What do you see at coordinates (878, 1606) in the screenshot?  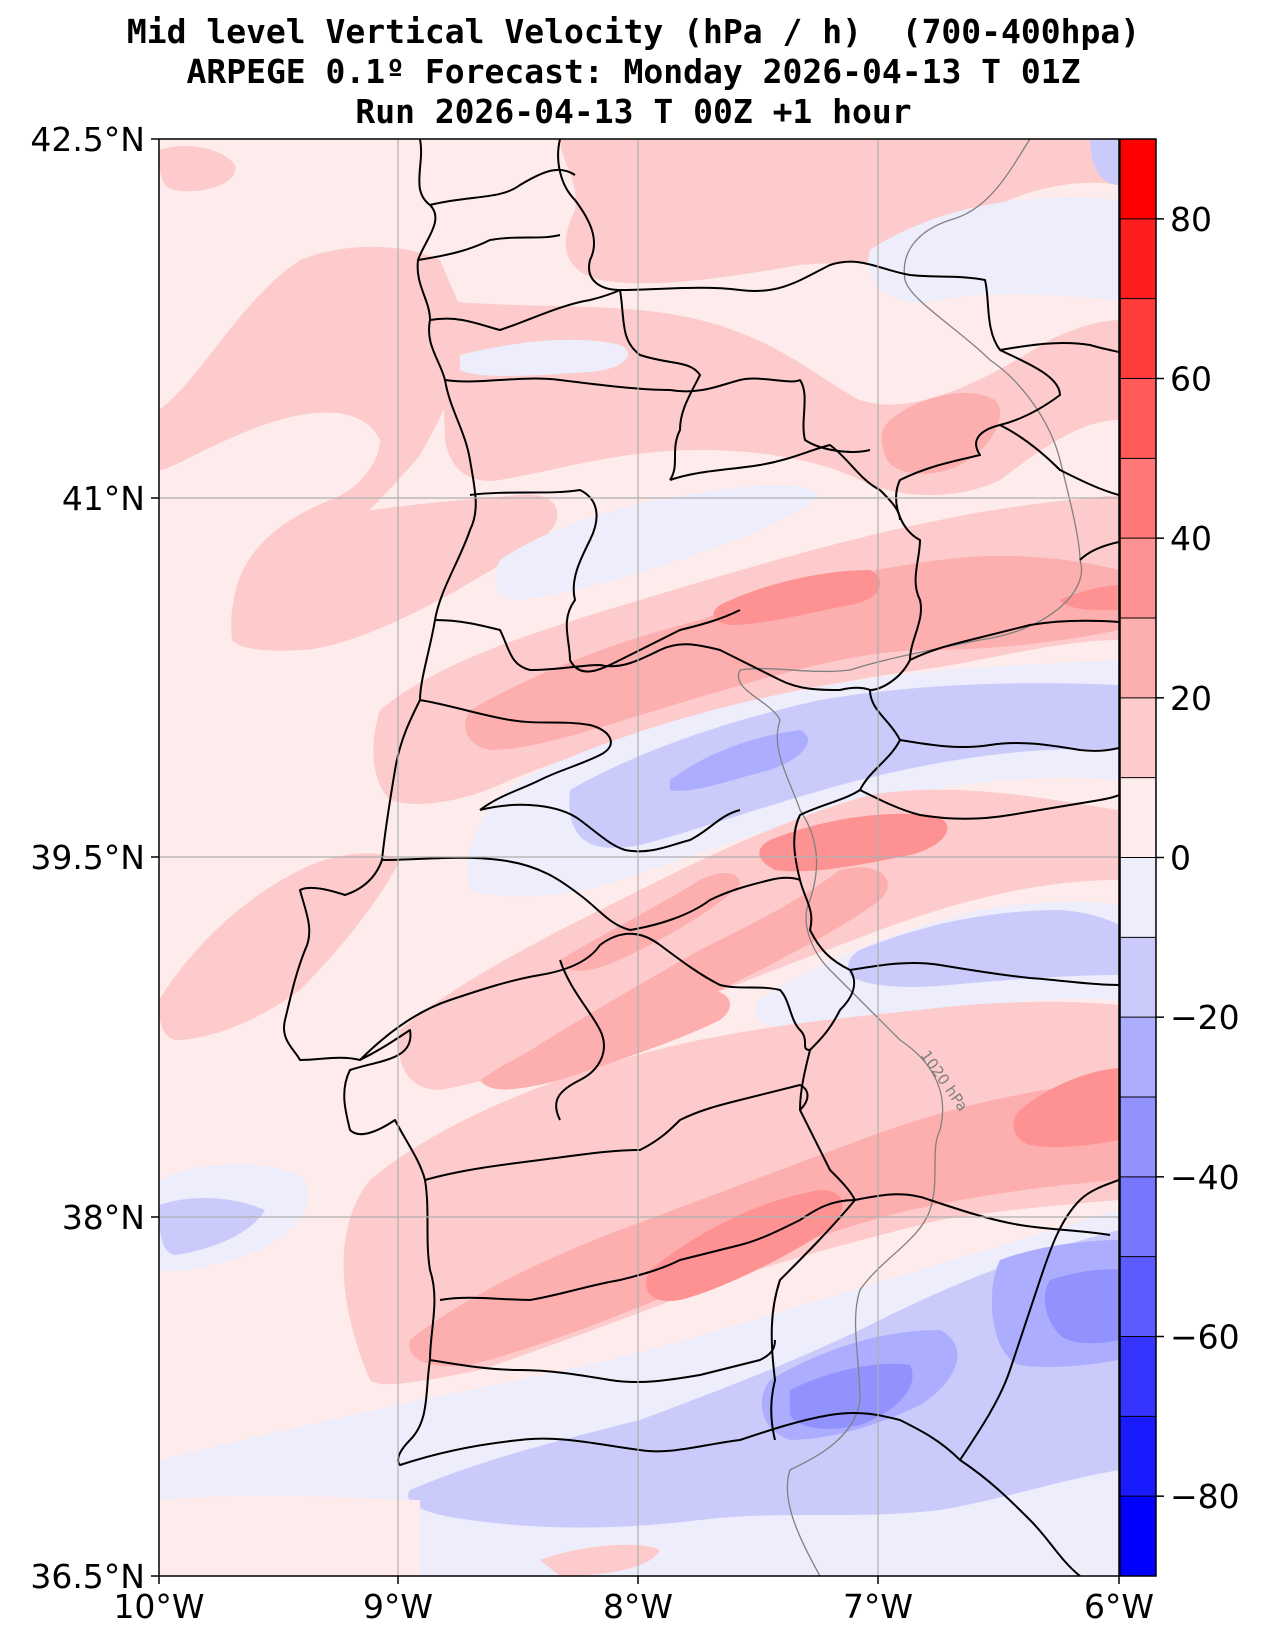 I see `lon-label-7w: 7°W` at bounding box center [878, 1606].